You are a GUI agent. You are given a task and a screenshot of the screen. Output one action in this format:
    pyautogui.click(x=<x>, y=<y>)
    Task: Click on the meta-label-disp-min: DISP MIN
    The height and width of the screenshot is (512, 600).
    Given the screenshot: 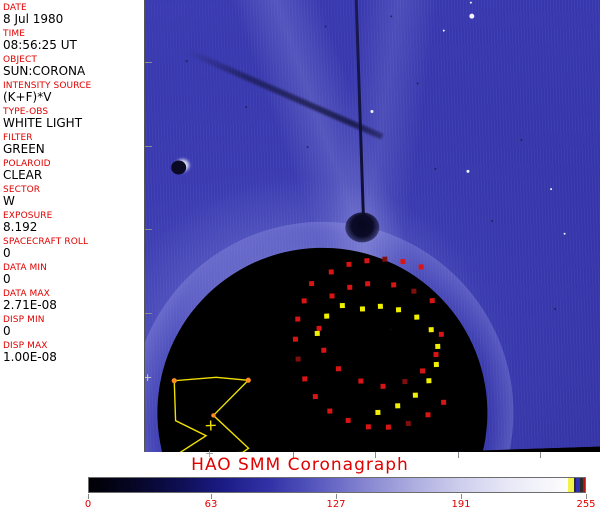 What is the action you would take?
    pyautogui.click(x=24, y=320)
    